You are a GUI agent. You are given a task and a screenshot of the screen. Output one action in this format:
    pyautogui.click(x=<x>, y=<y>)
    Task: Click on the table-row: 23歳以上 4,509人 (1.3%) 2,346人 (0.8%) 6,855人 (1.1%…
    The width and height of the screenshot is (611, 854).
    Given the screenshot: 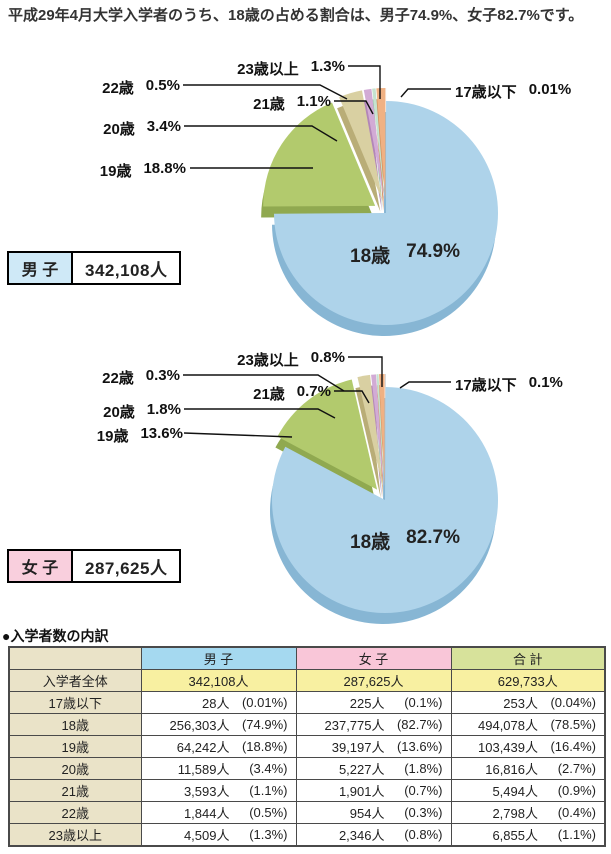 What is the action you would take?
    pyautogui.click(x=307, y=835)
    